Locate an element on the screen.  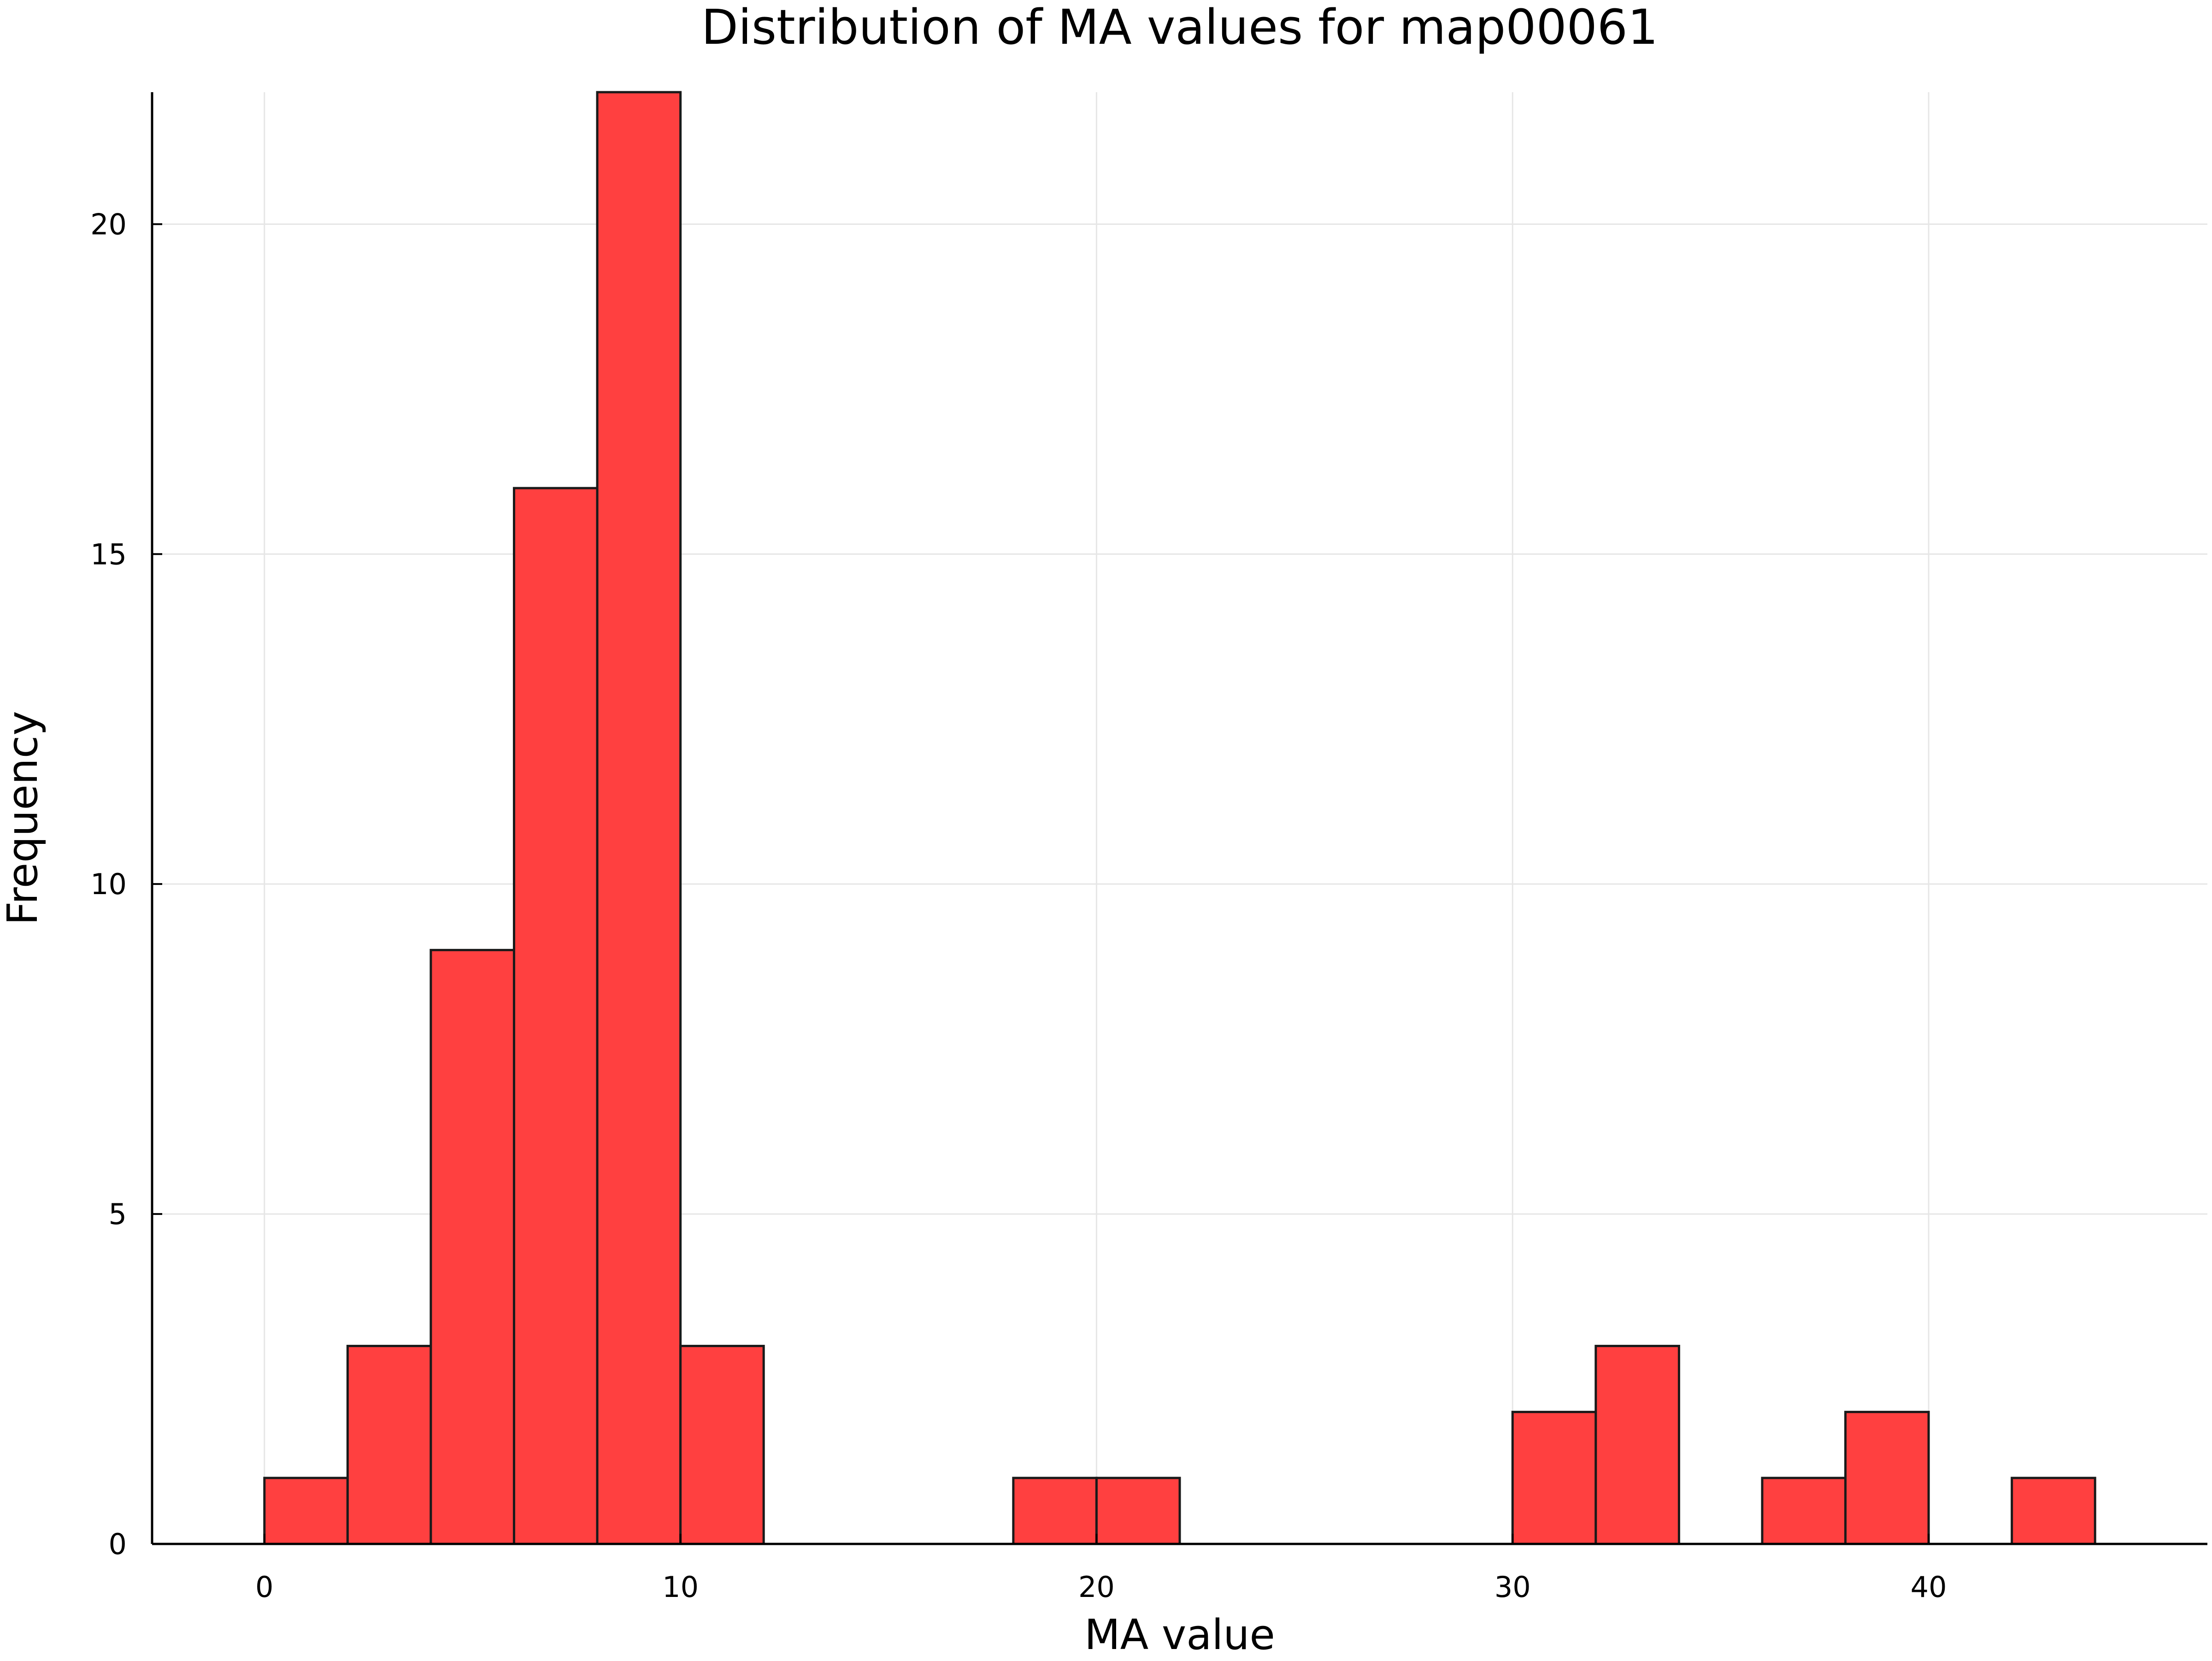
y-tick-label: 5 is located at coordinates (118, 1214).